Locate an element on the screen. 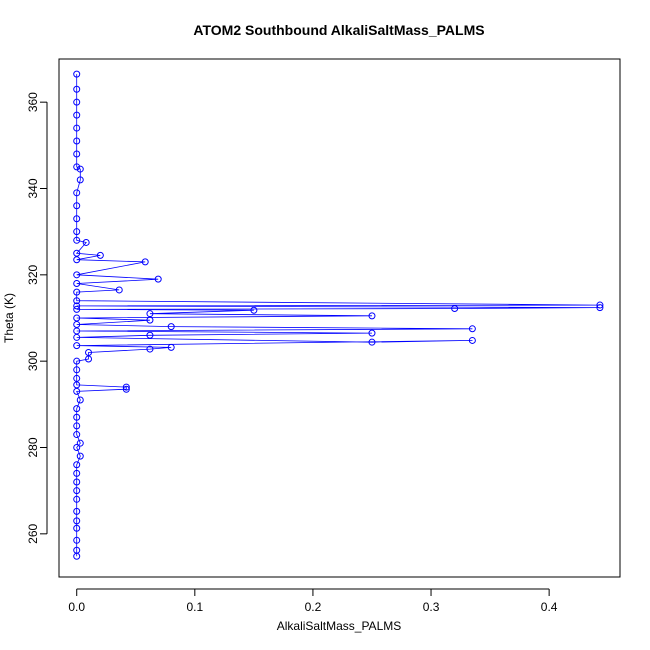 Image resolution: width=650 pixels, height=650 pixels. x-tick-label: 0.4 is located at coordinates (549, 607).